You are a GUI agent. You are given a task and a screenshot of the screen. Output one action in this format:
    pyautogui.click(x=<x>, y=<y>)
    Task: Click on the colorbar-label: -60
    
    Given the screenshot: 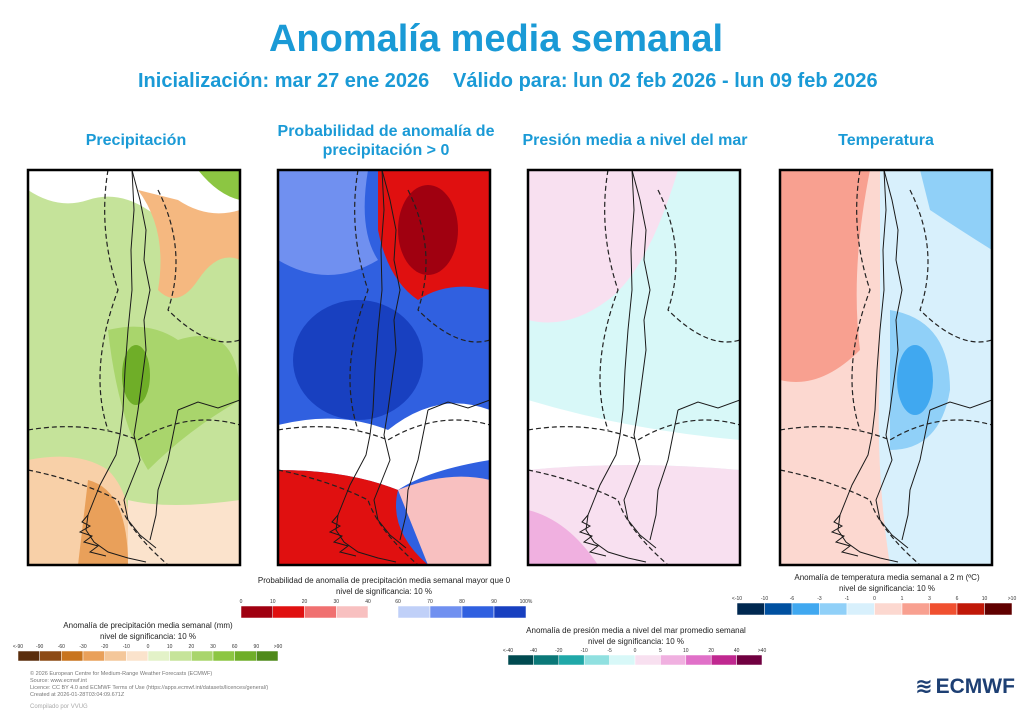 What is the action you would take?
    pyautogui.click(x=61, y=647)
    